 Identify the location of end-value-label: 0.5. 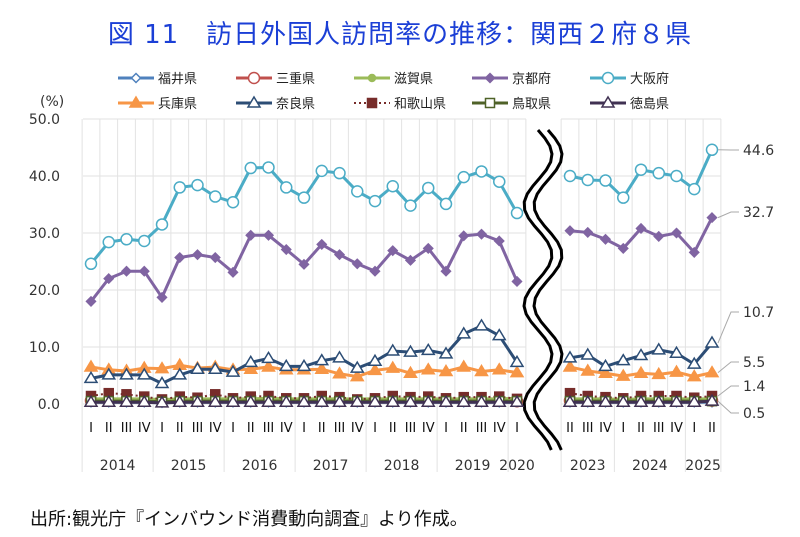
(754, 414).